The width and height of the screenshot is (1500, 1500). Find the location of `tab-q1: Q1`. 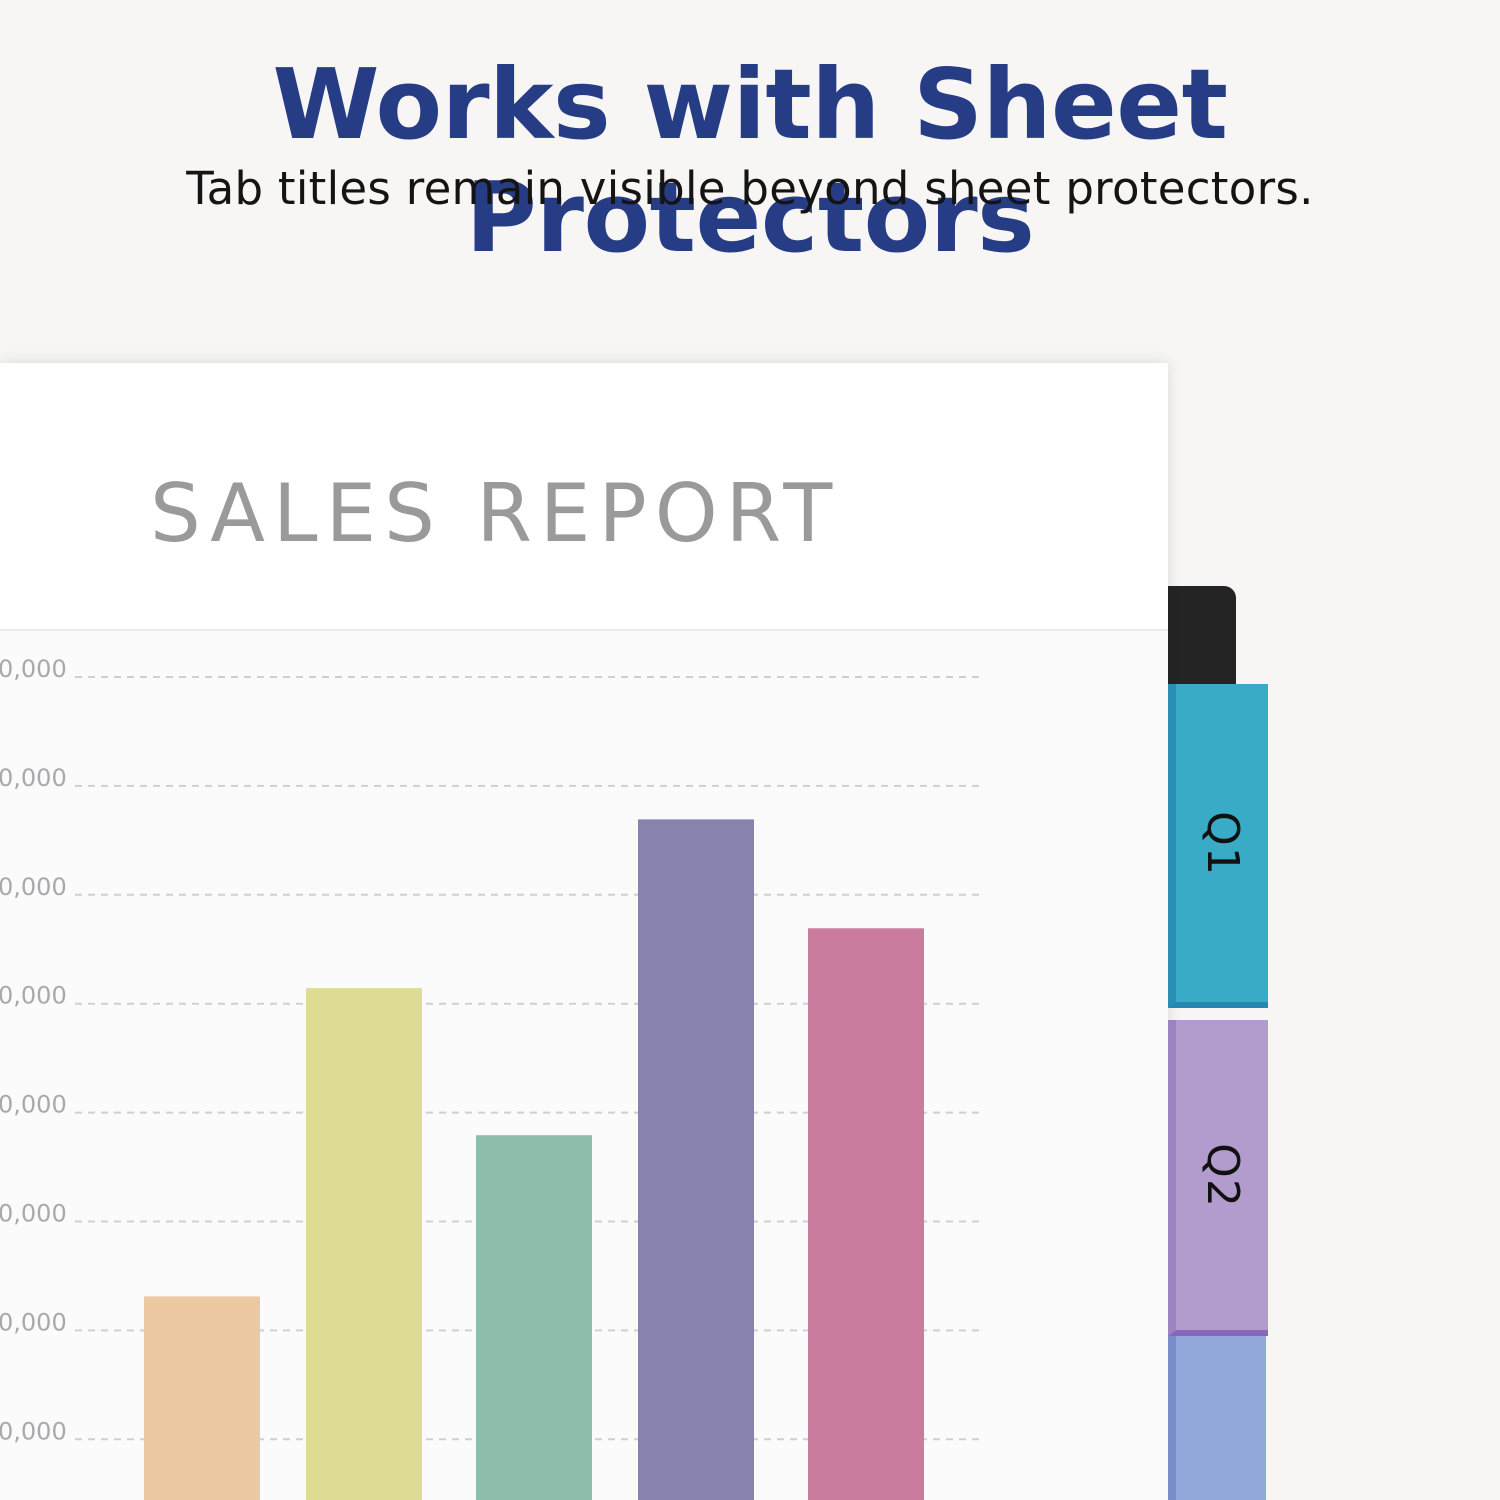

tab-q1: Q1 is located at coordinates (1218, 846).